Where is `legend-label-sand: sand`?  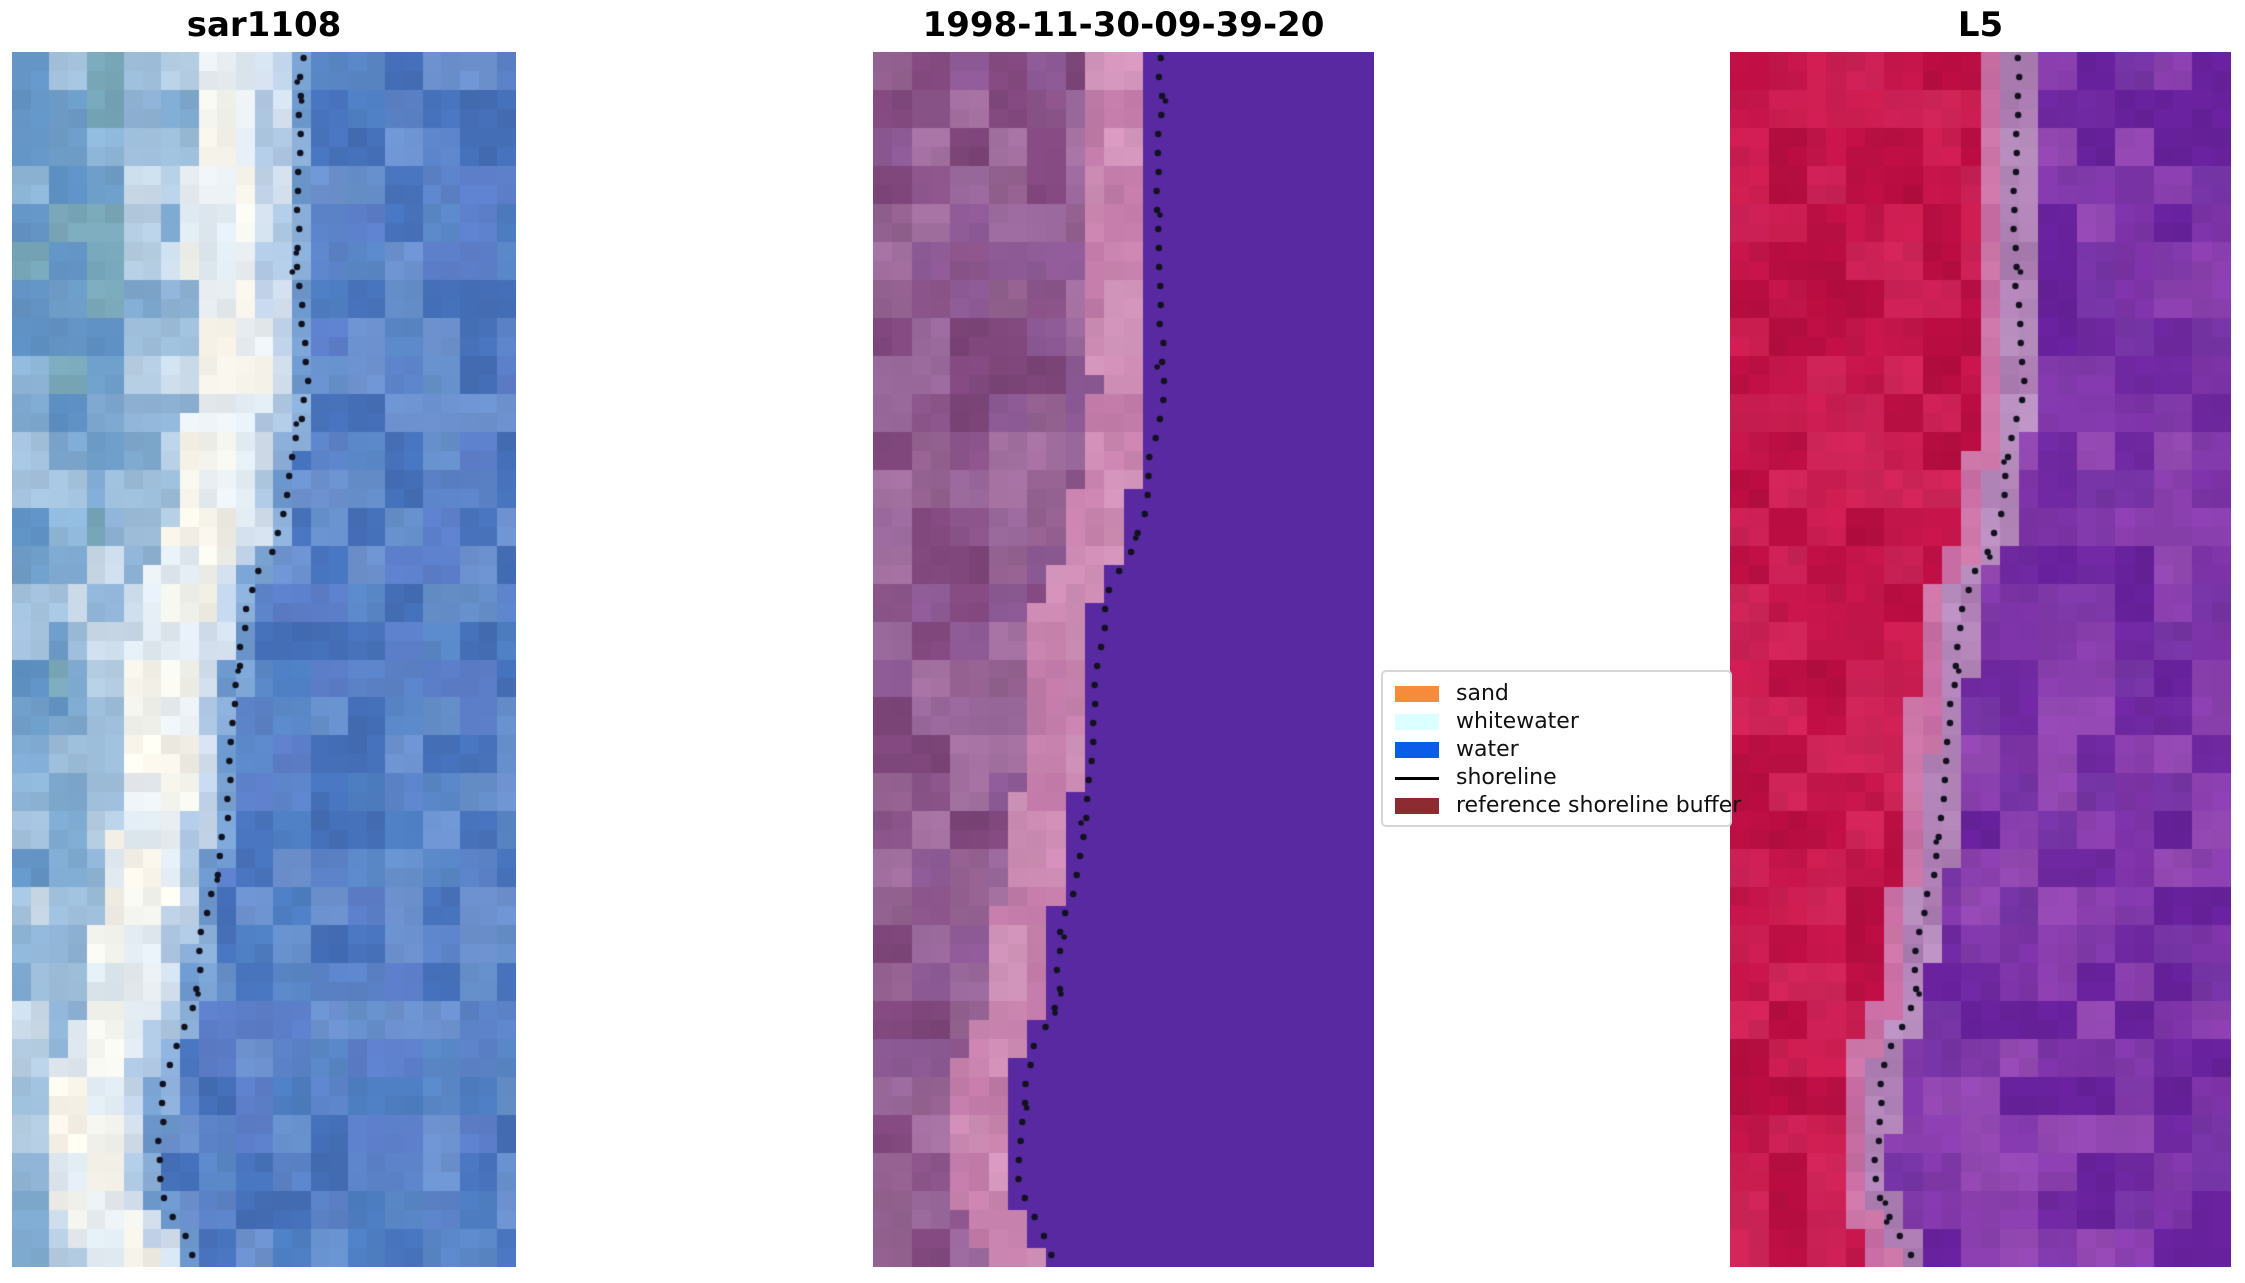 legend-label-sand: sand is located at coordinates (1482, 693).